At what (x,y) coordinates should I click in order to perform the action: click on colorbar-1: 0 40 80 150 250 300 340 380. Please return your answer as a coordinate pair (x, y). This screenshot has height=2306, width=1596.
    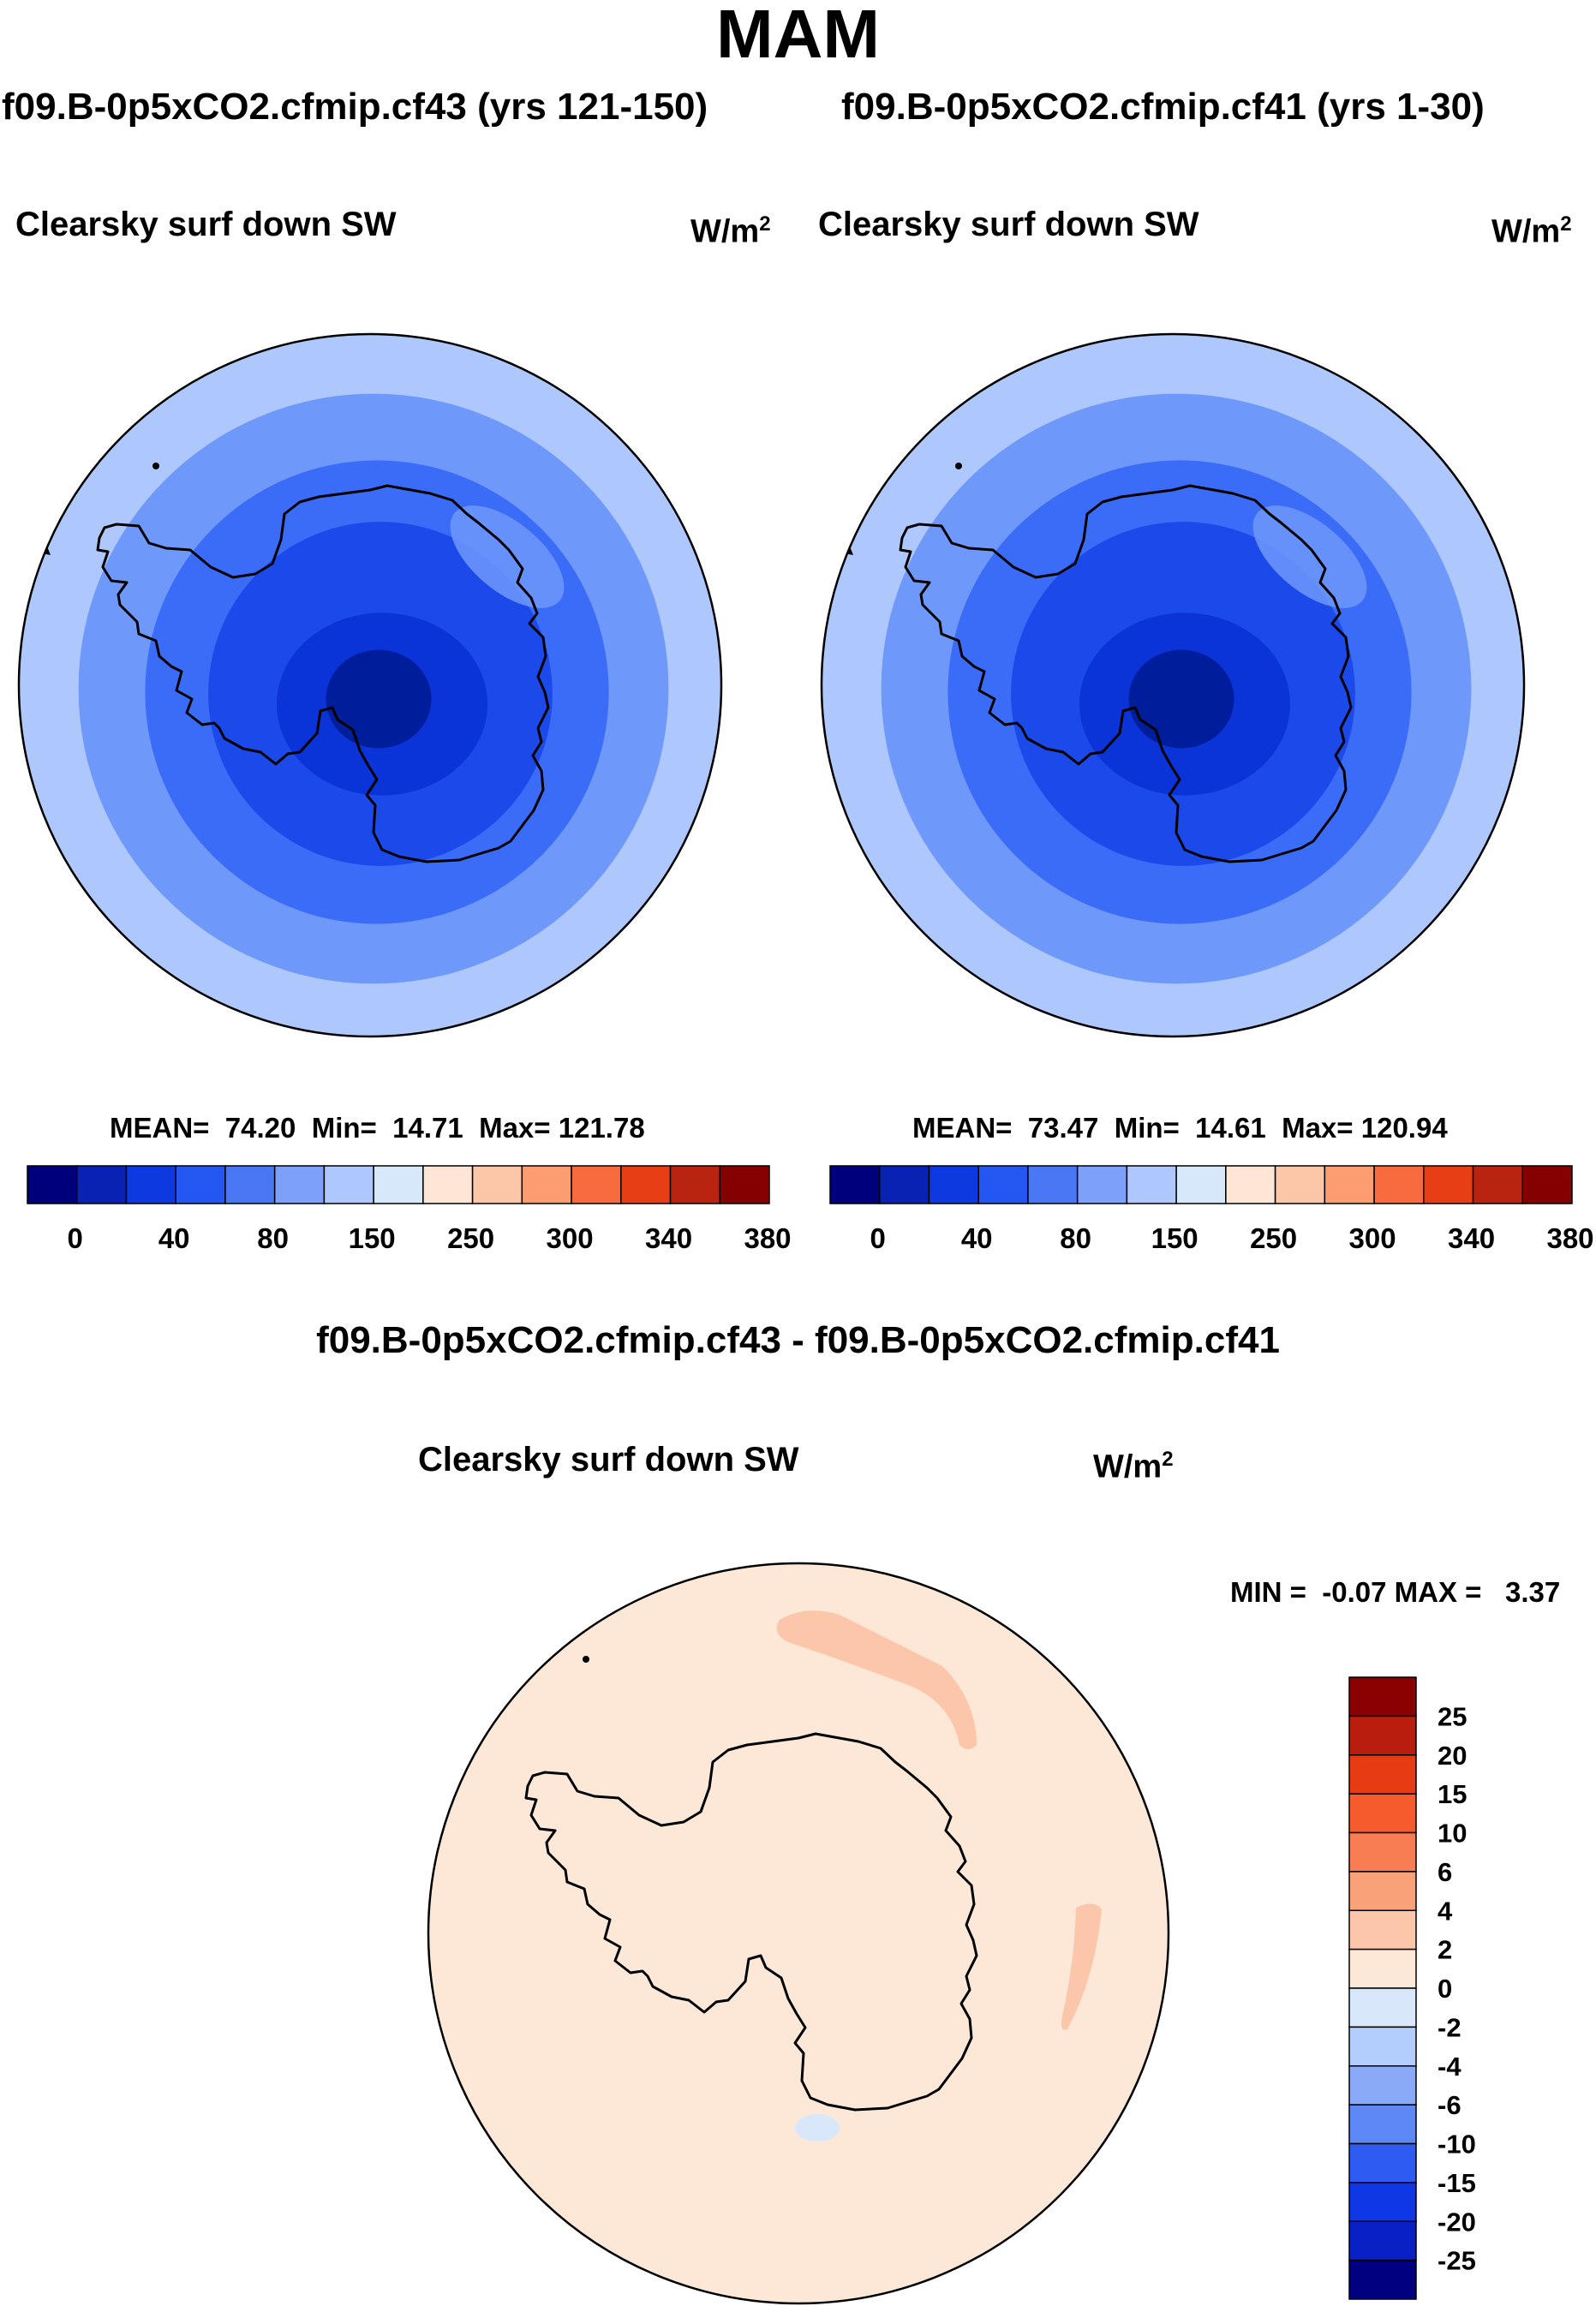
    Looking at the image, I should click on (410, 1210).